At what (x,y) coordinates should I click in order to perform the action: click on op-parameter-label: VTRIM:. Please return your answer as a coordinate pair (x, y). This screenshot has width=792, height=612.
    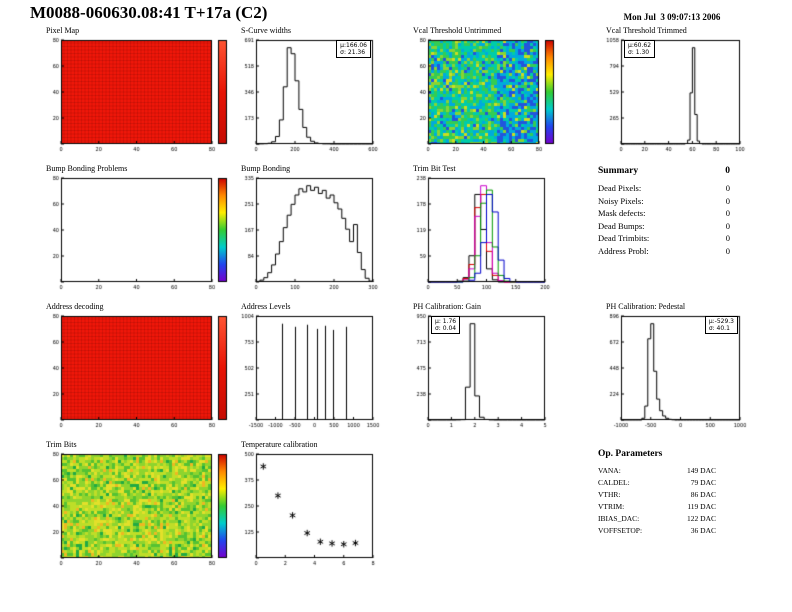
    Looking at the image, I should click on (611, 506).